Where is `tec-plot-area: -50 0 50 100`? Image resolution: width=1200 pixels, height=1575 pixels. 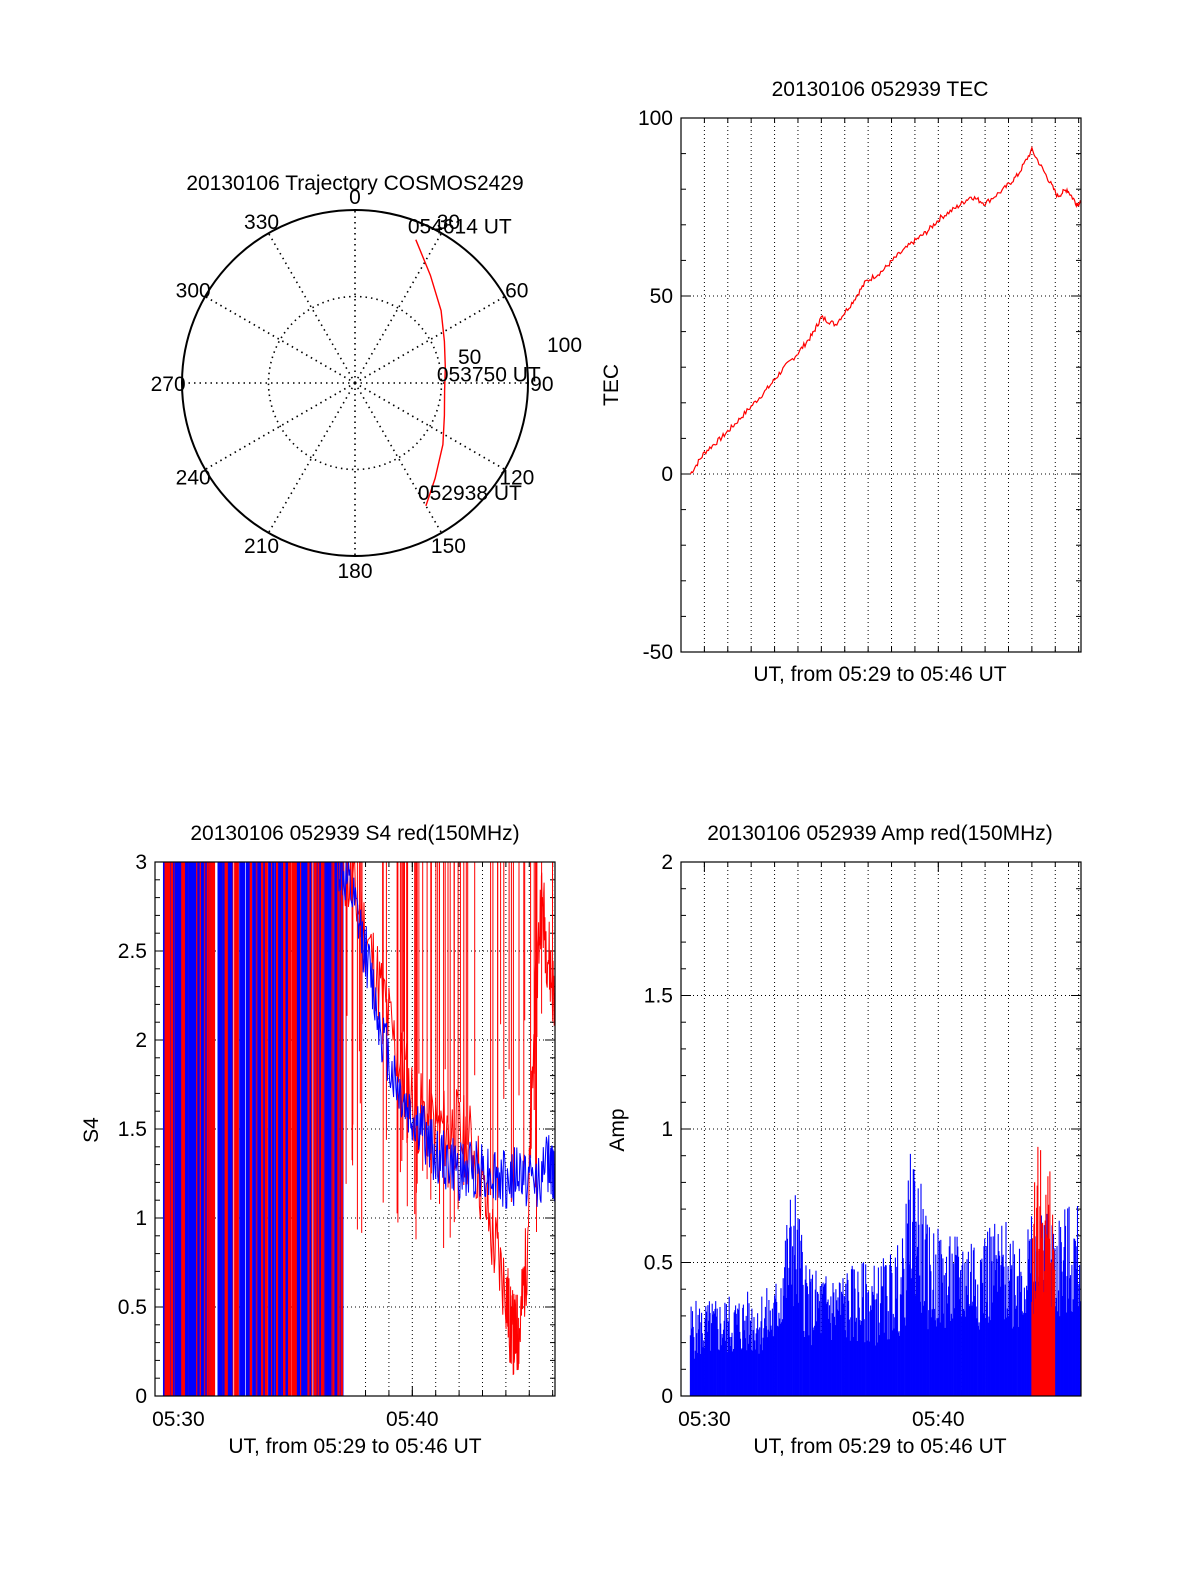 tec-plot-area: -50 0 50 100 is located at coordinates (860, 385).